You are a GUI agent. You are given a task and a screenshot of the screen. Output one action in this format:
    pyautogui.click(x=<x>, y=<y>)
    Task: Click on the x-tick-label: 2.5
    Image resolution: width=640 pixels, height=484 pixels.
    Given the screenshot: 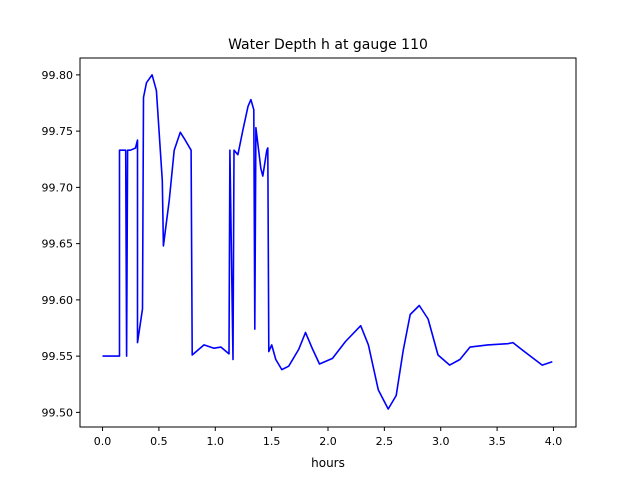 What is the action you would take?
    pyautogui.click(x=385, y=441)
    